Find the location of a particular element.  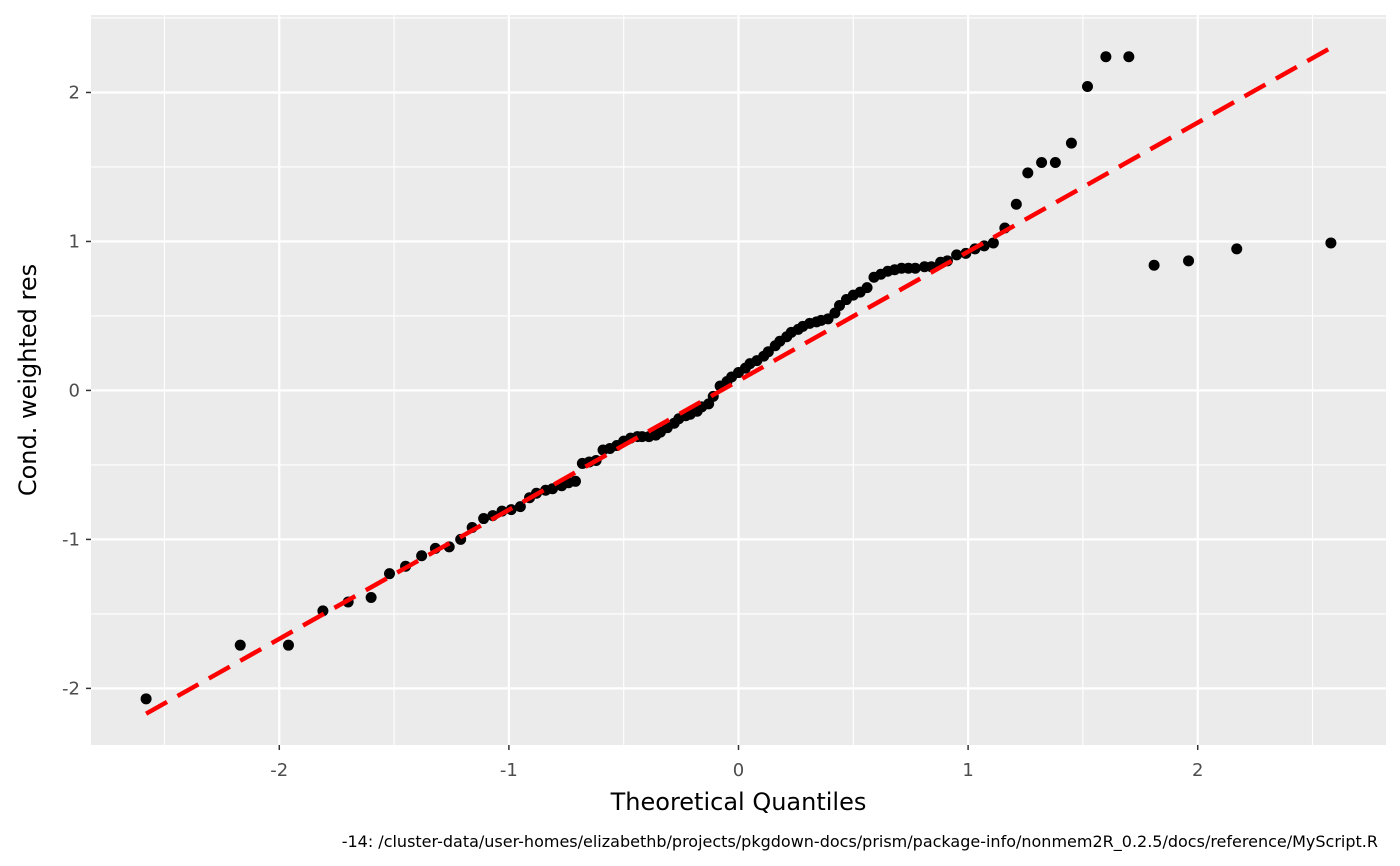

y-axis-ticks: -2 -1 0 1 2 is located at coordinates (76, 390).